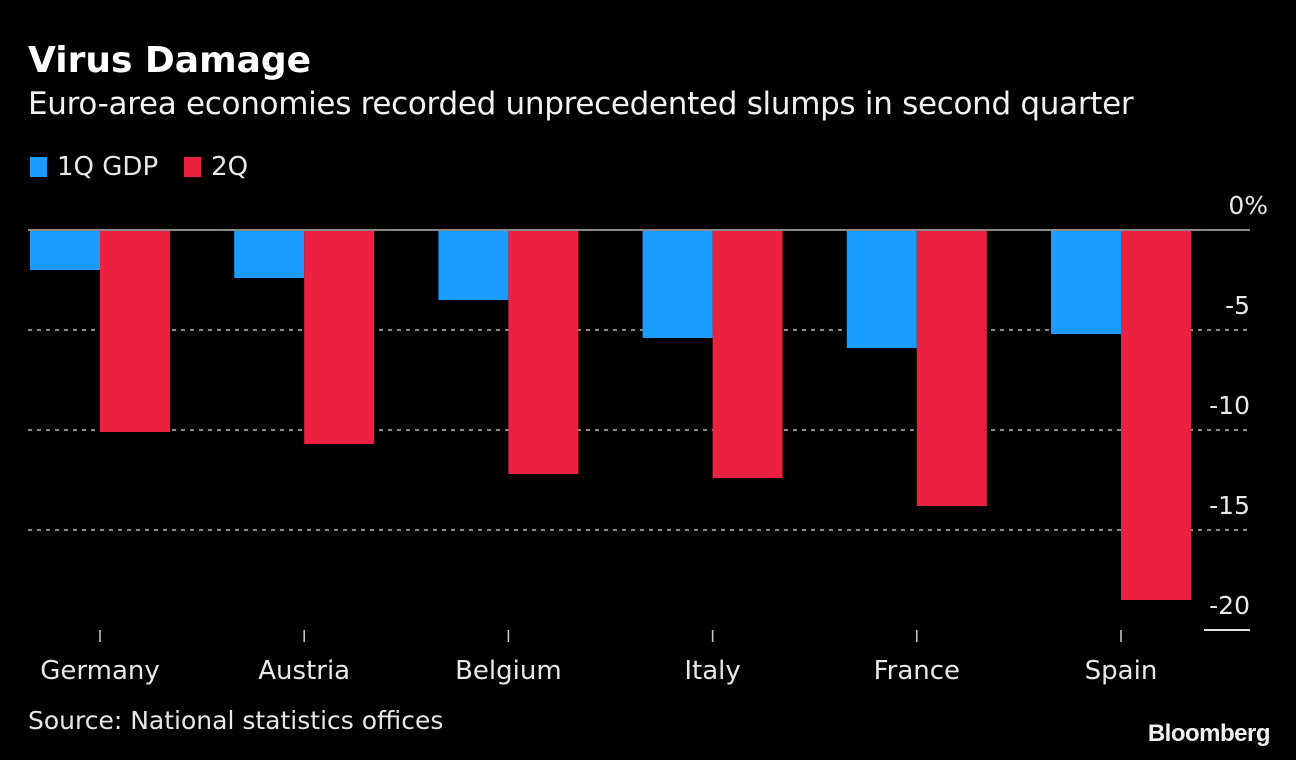  I want to click on bar-1q-france, so click(881, 289).